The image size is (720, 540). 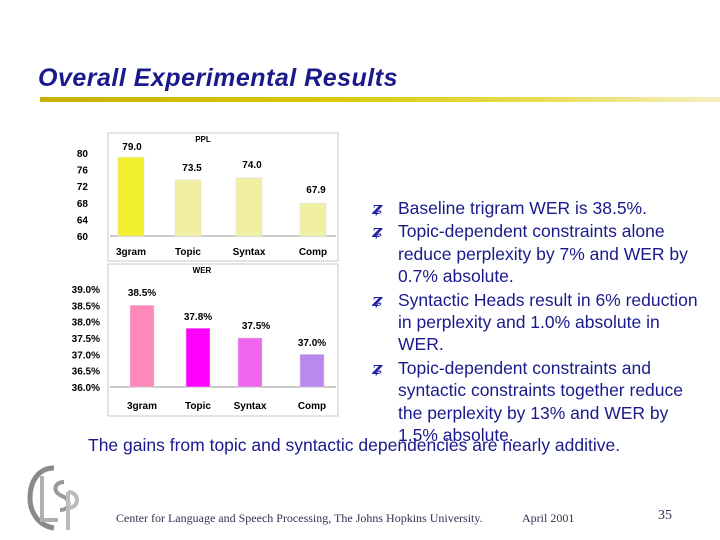 What do you see at coordinates (142, 293) in the screenshot?
I see `data-label: 38.5%` at bounding box center [142, 293].